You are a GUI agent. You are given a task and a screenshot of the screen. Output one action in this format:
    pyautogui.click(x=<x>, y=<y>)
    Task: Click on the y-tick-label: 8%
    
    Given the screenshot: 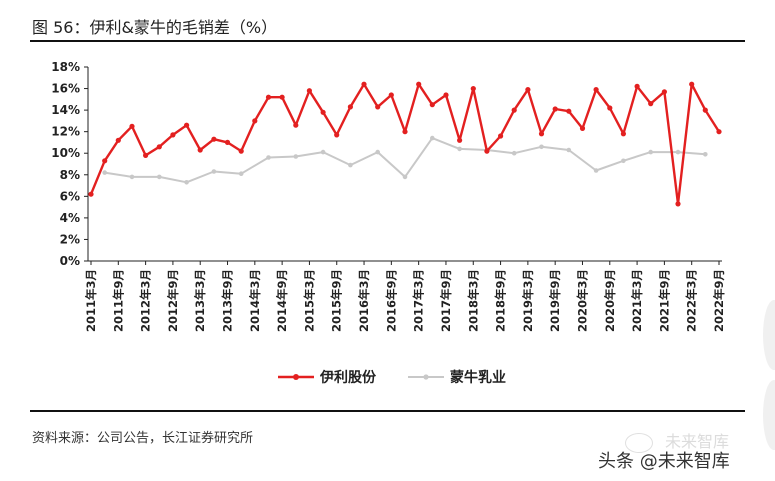 What is the action you would take?
    pyautogui.click(x=70, y=175)
    